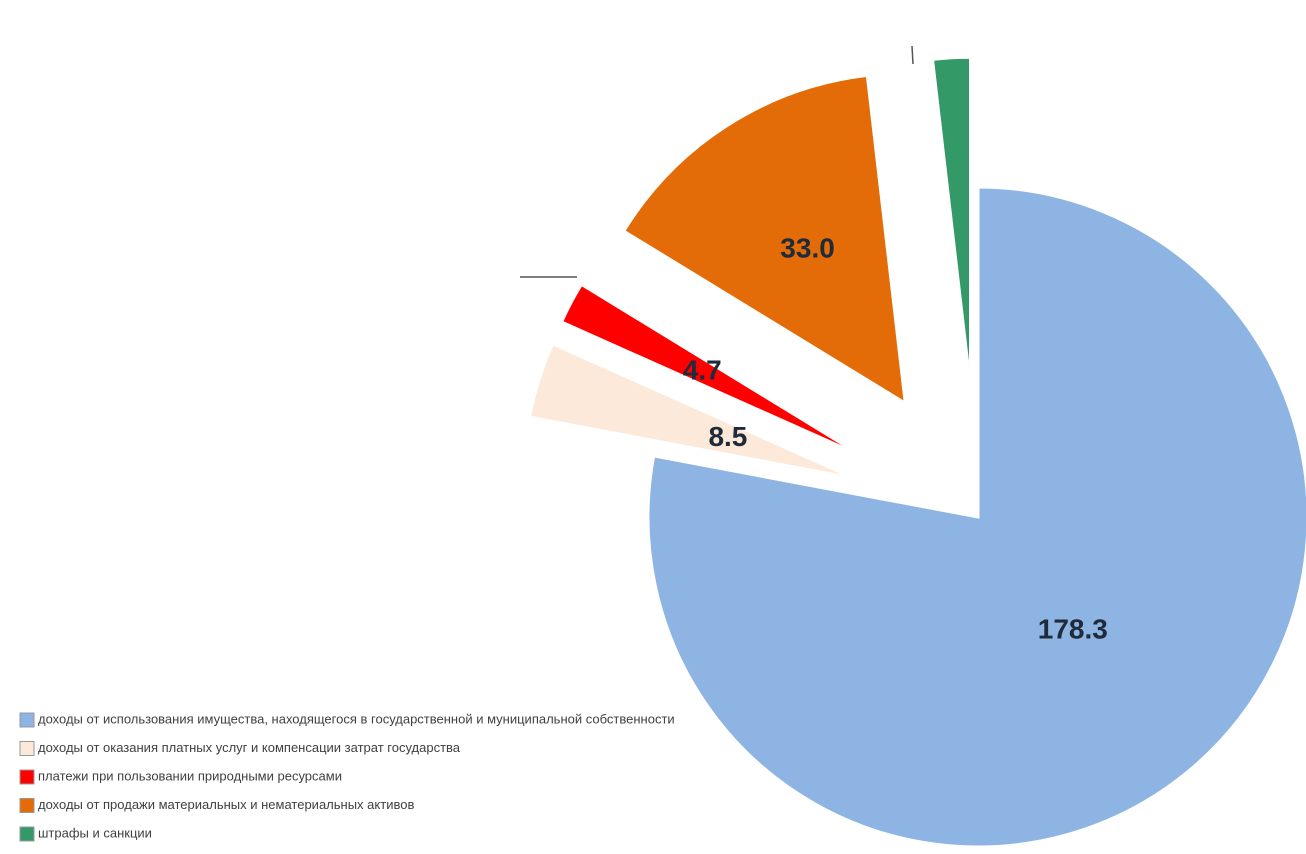 The image size is (1306, 854). What do you see at coordinates (95, 832) in the screenshot?
I see `legend-label: штрафы и санкции` at bounding box center [95, 832].